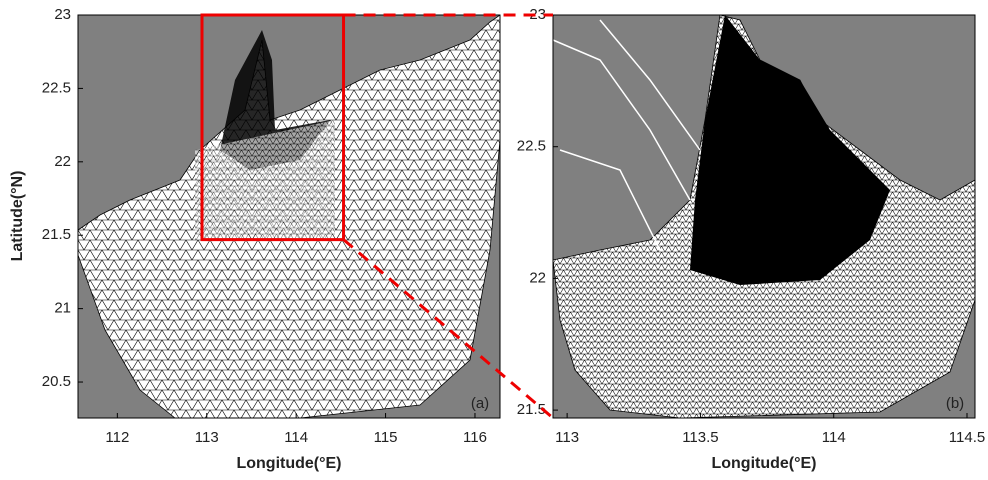 The image size is (988, 480). What do you see at coordinates (448, 329) in the screenshot?
I see `zoom-connector` at bounding box center [448, 329].